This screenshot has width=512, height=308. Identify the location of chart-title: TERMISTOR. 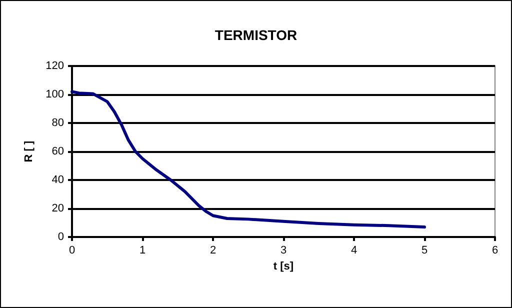
(256, 35).